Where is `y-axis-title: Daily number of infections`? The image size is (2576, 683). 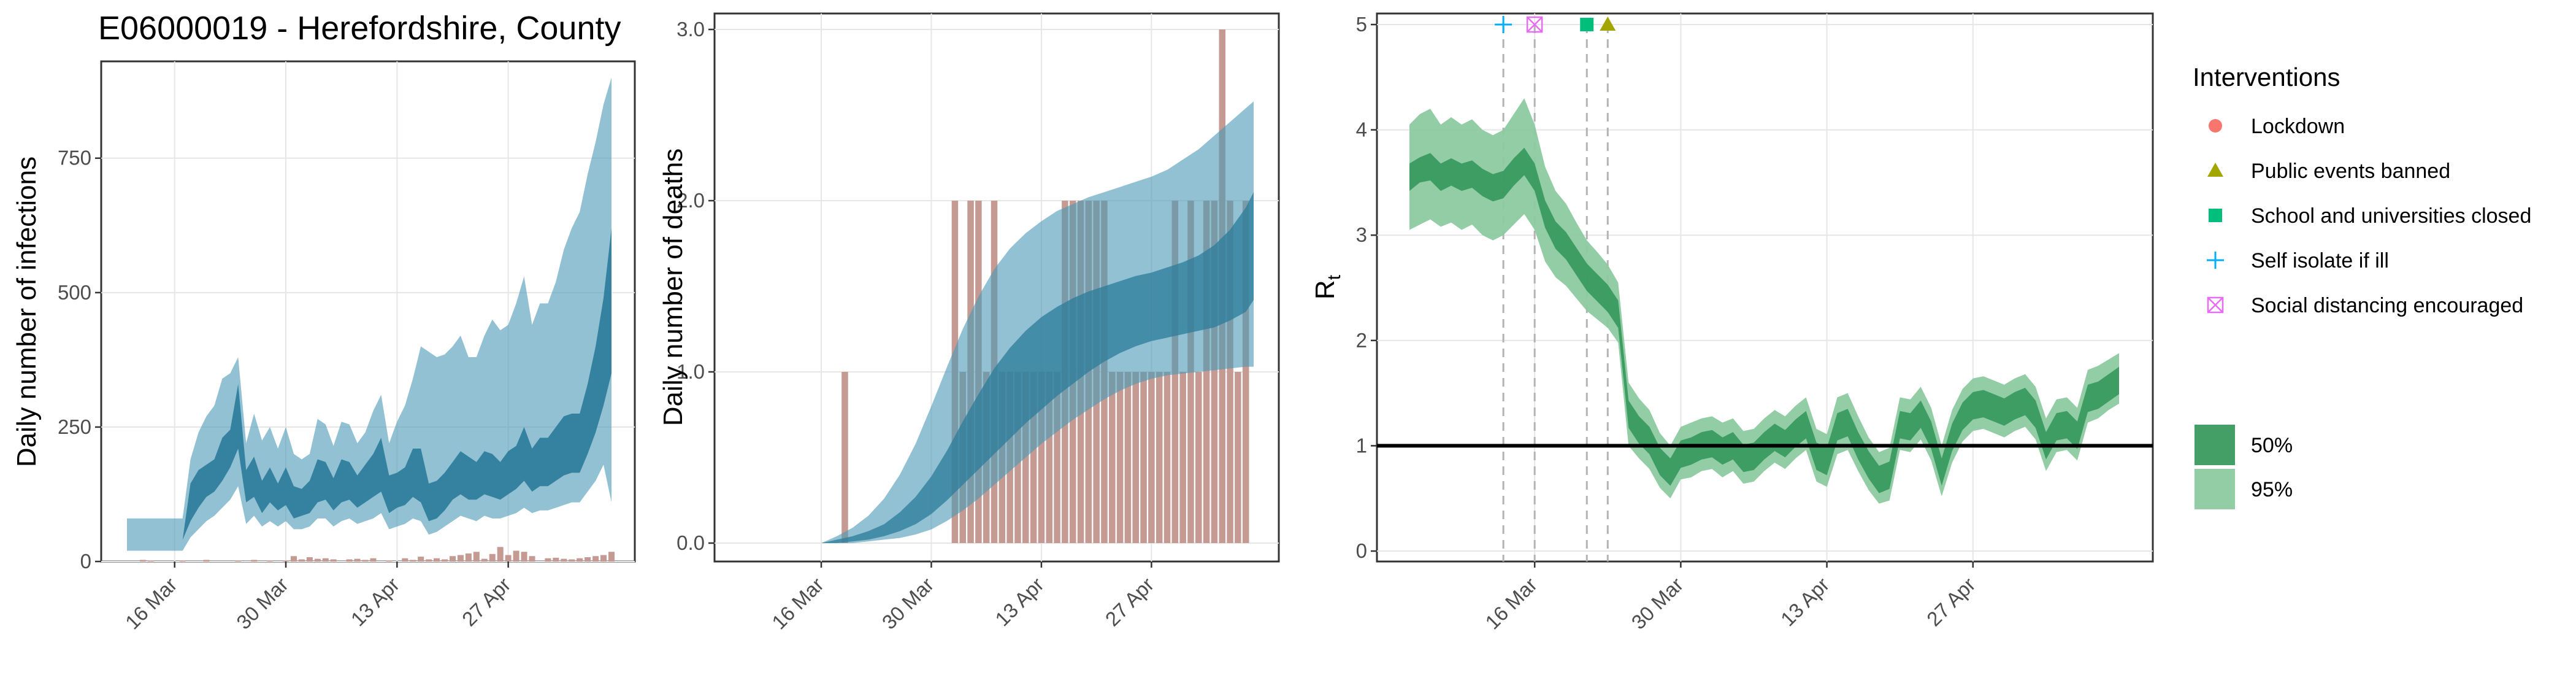 y-axis-title: Daily number of infections is located at coordinates (27, 311).